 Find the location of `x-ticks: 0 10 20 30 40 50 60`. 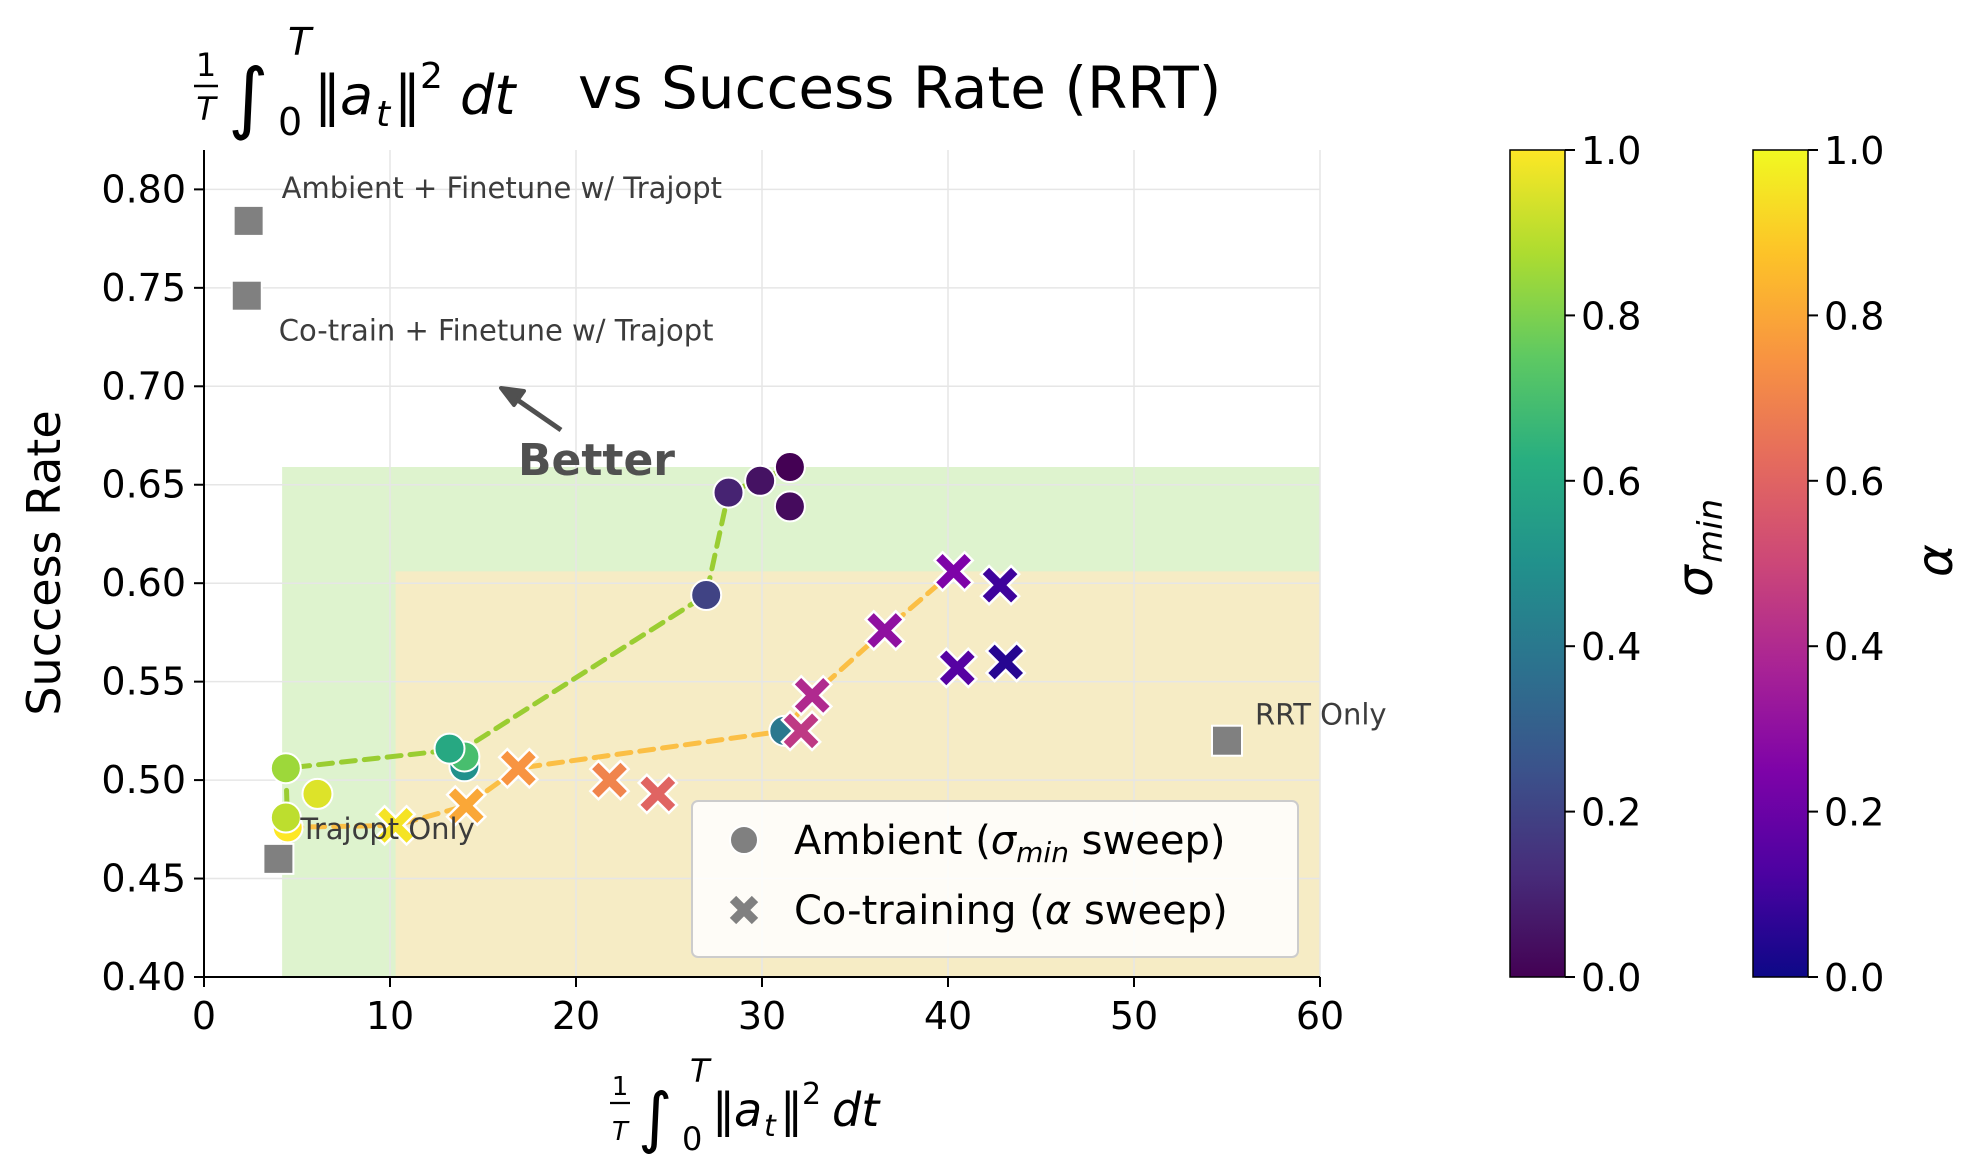

x-ticks: 0 10 20 30 40 50 60 is located at coordinates (768, 1007).